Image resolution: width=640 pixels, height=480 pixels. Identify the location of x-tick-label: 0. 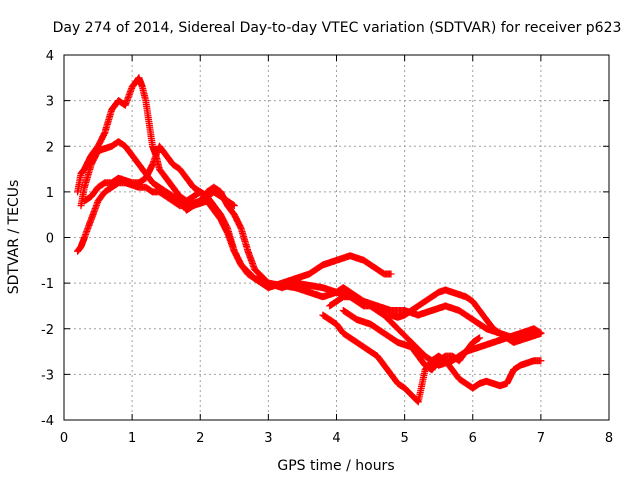
(64, 438).